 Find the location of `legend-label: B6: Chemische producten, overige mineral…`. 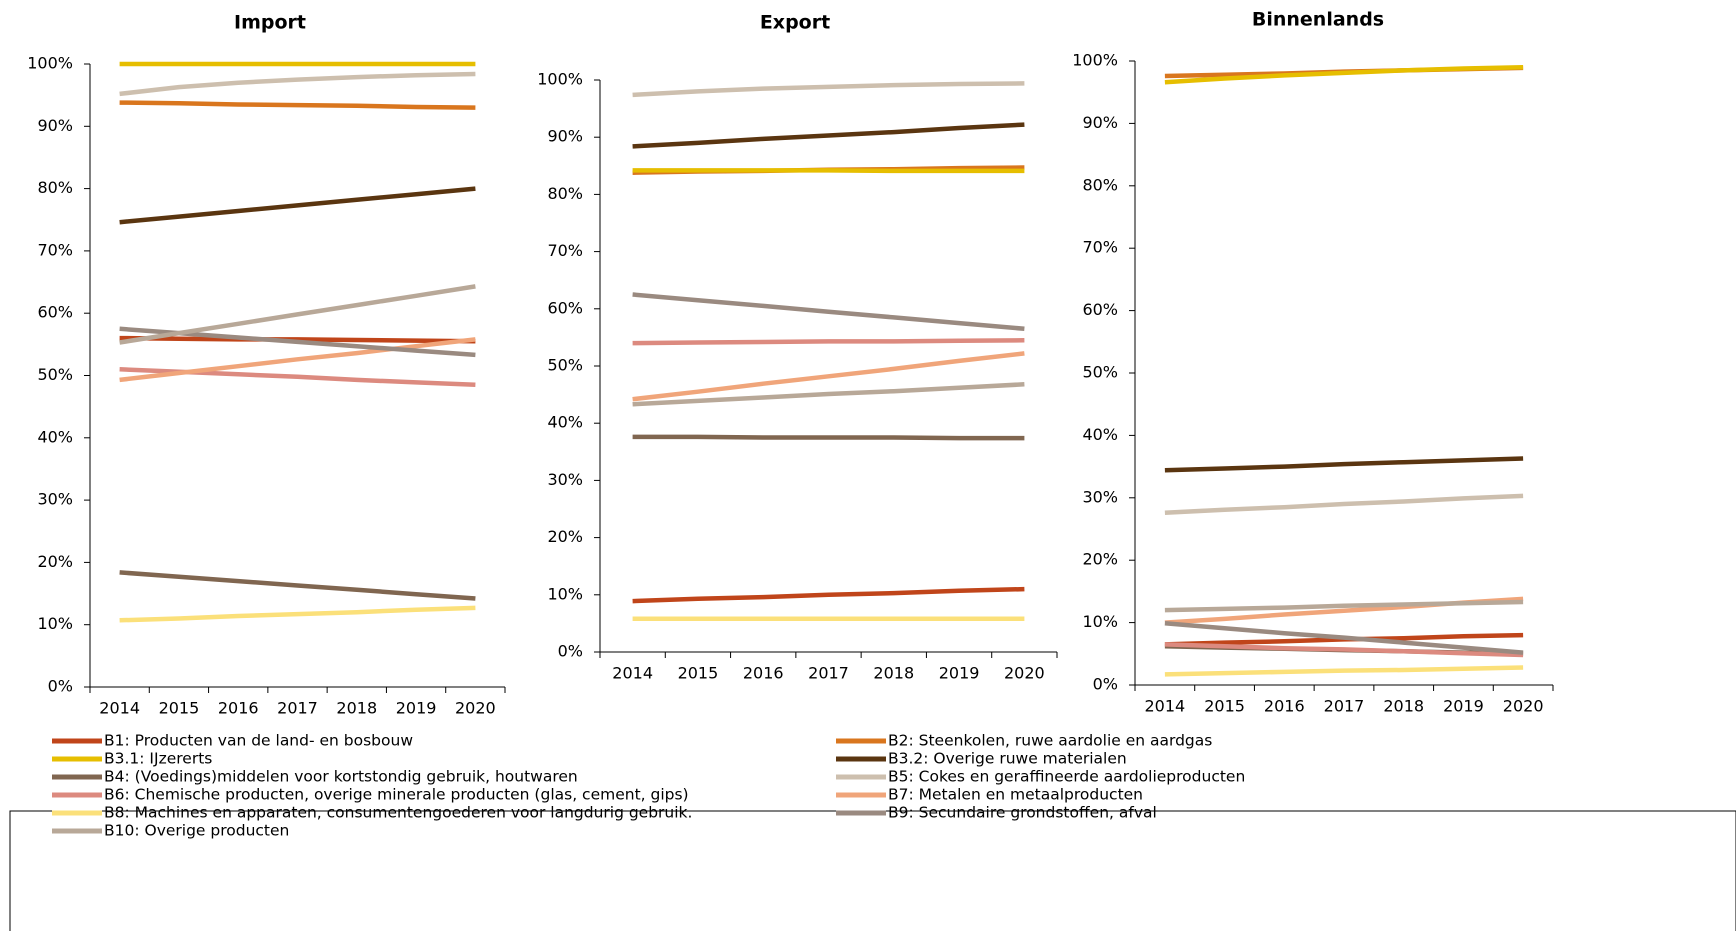

legend-label: B6: Chemische producten, overige mineral… is located at coordinates (396, 795).